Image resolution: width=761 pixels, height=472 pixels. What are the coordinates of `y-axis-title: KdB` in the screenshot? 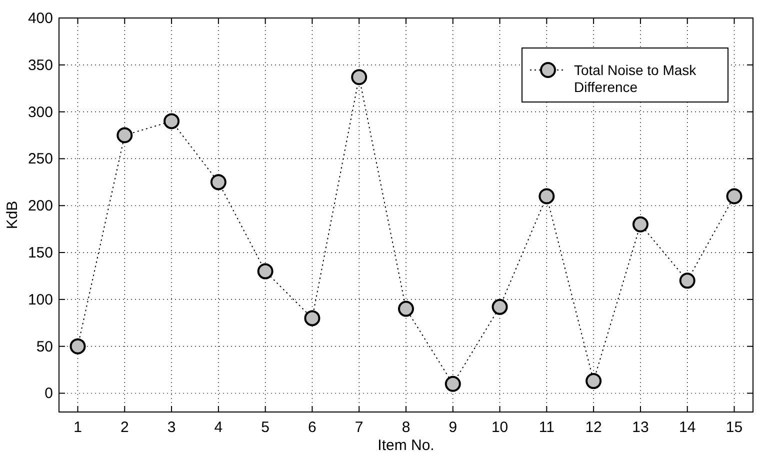 It's located at (12, 215).